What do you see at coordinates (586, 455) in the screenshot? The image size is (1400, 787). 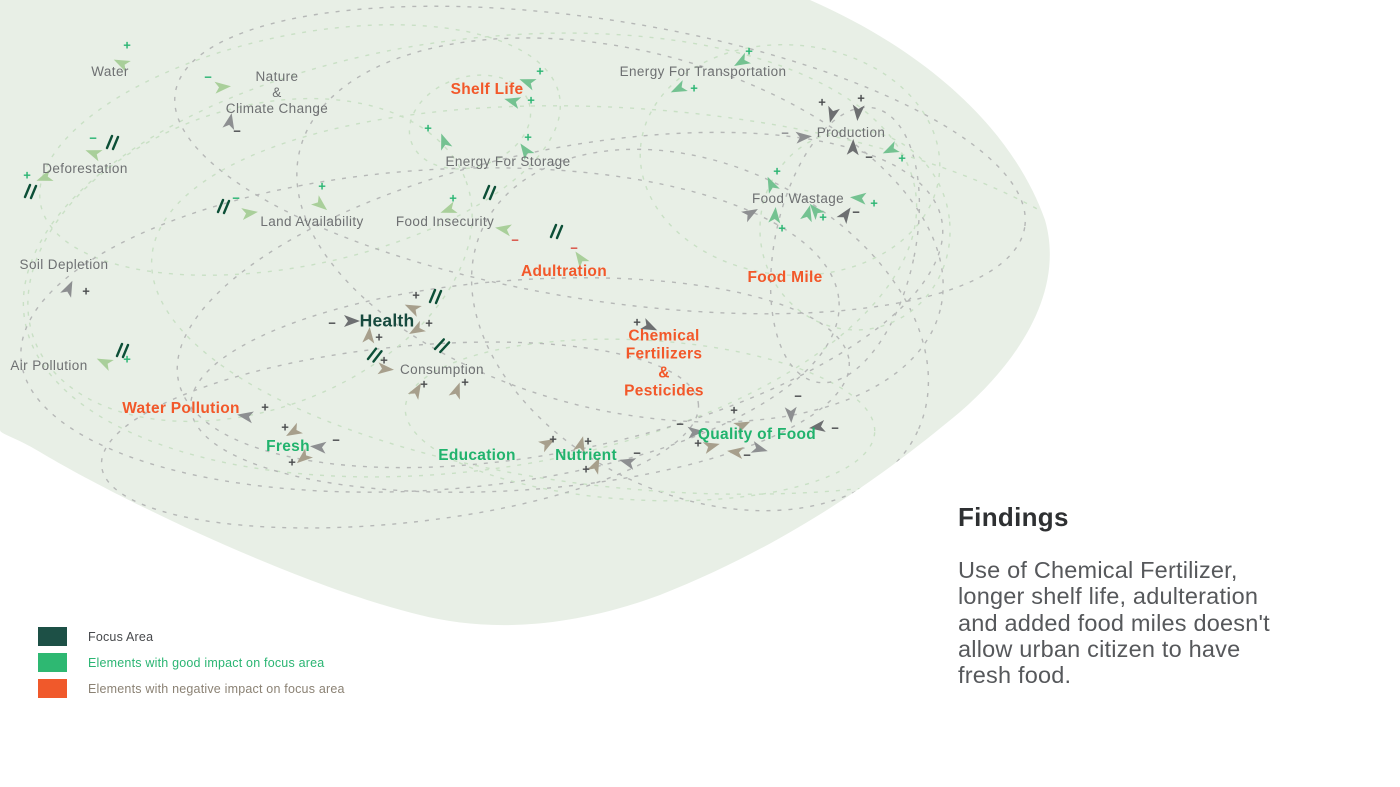 I see `node-nutrient: Nutrient` at bounding box center [586, 455].